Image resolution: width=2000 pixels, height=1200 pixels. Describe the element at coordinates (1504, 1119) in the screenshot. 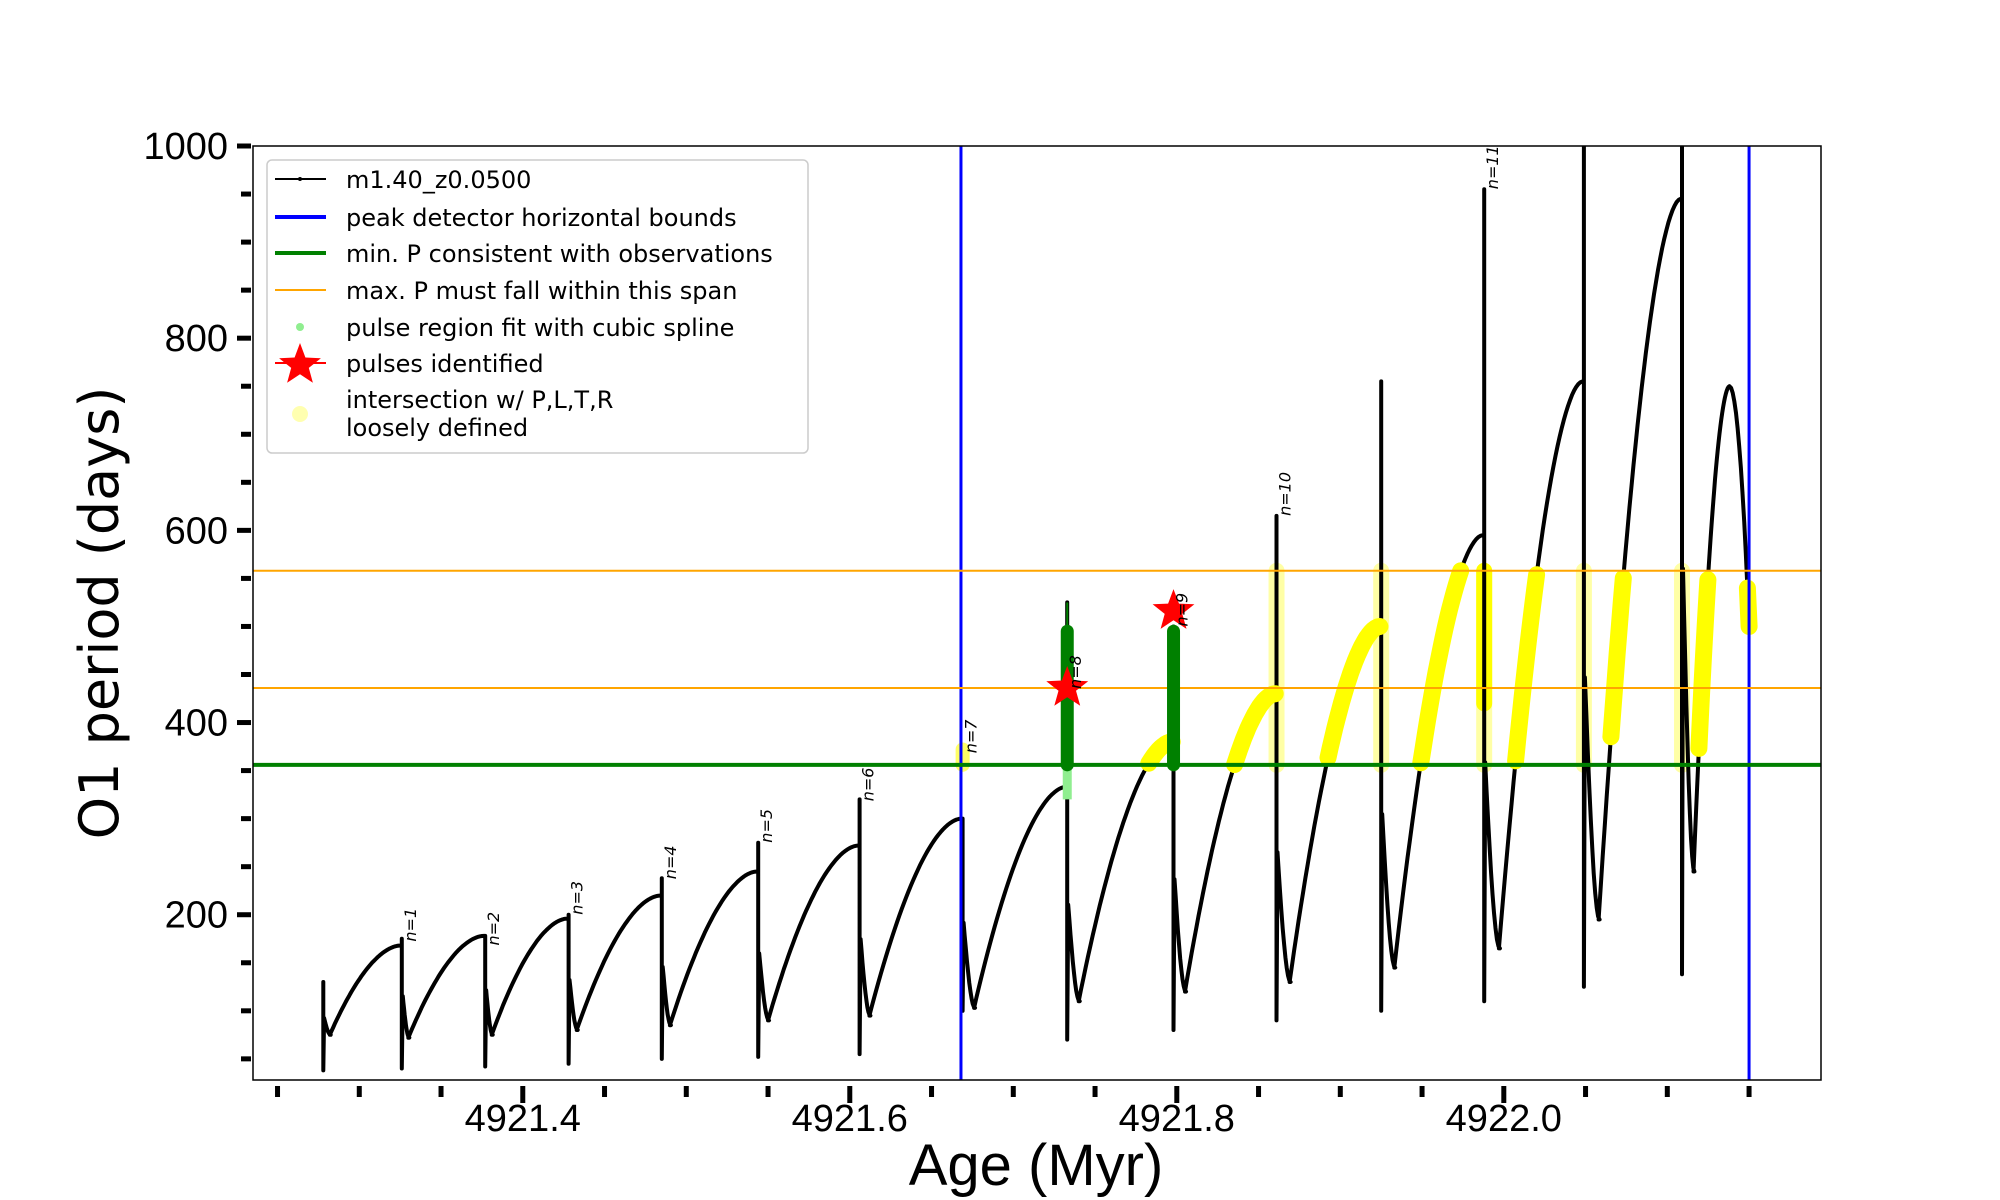

I see `x-tick-label: 4922.0` at that location.